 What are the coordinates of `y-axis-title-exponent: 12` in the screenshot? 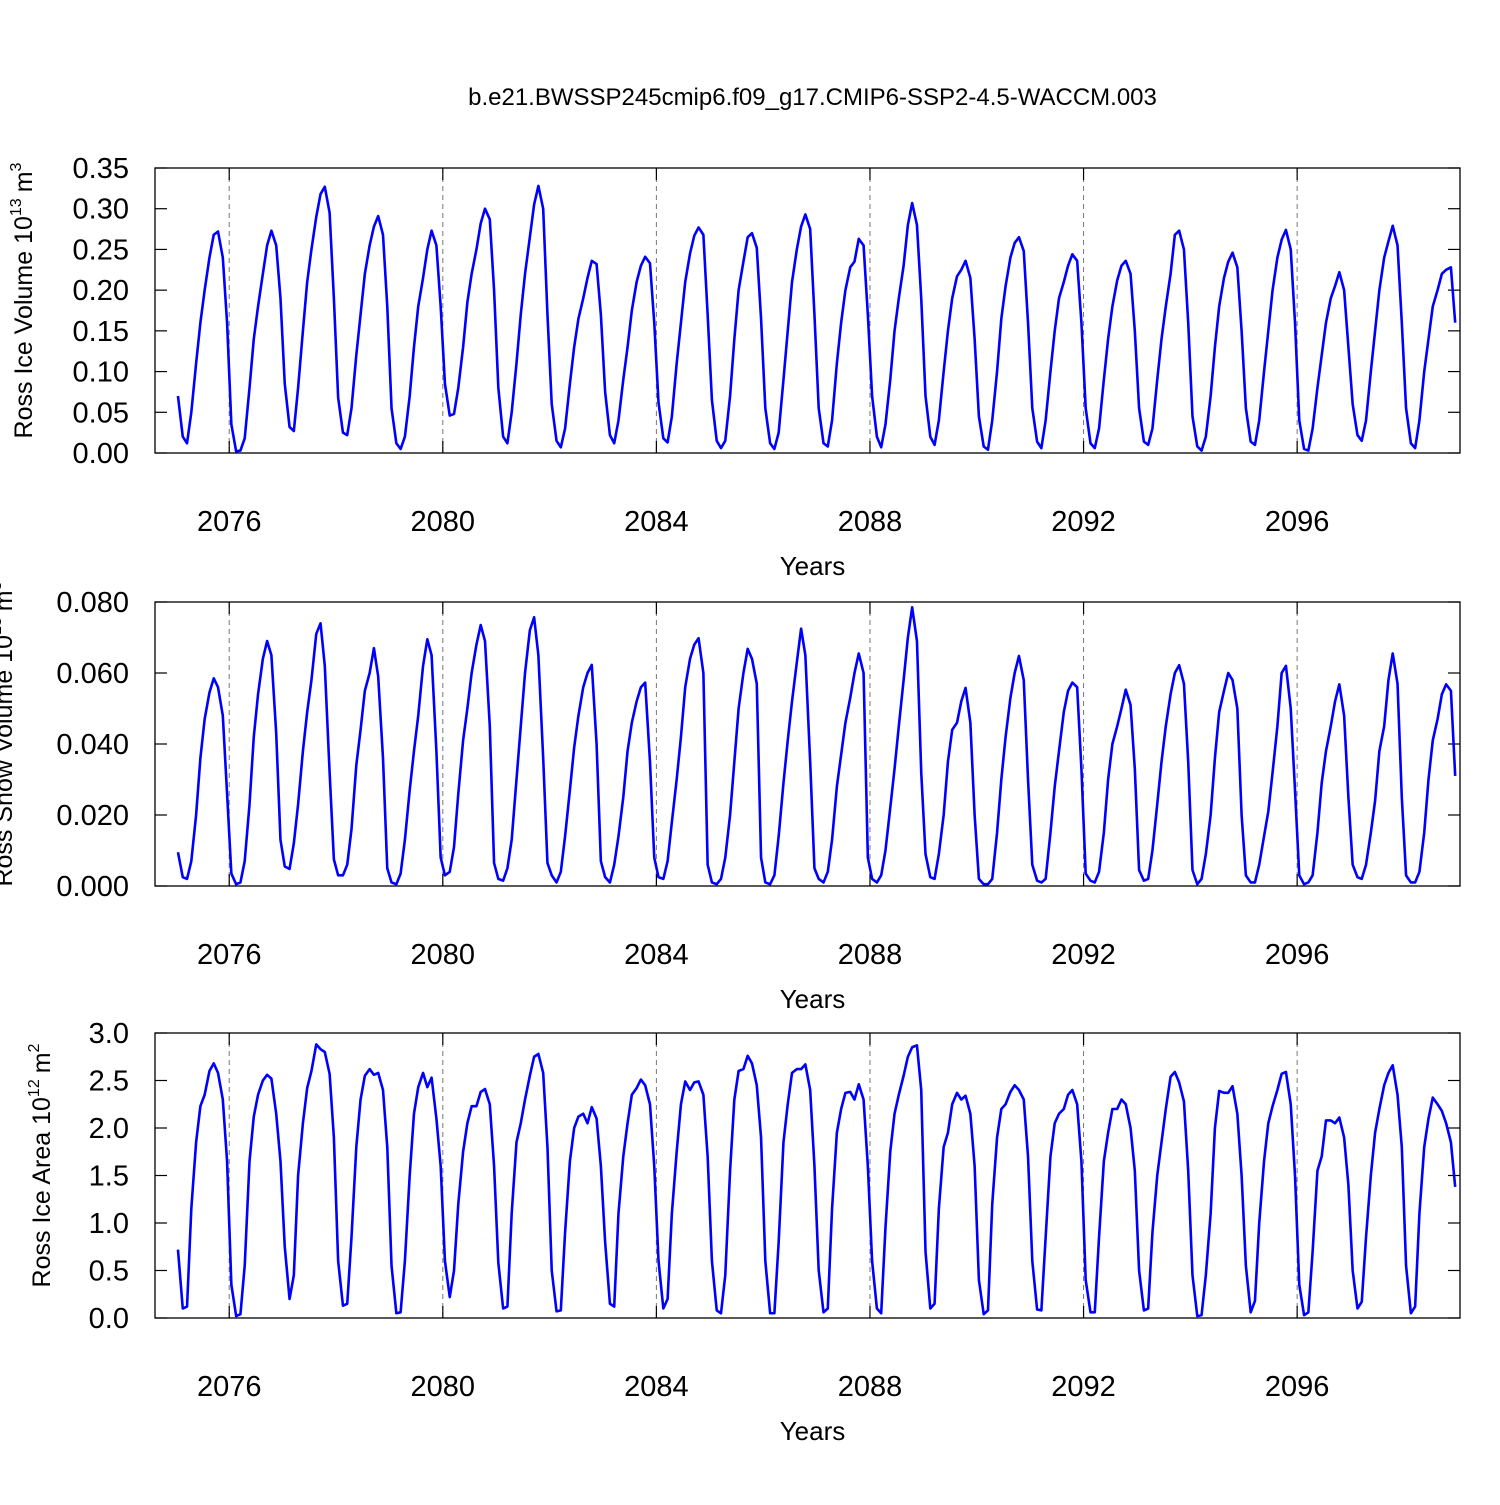 It's located at (34, 1088).